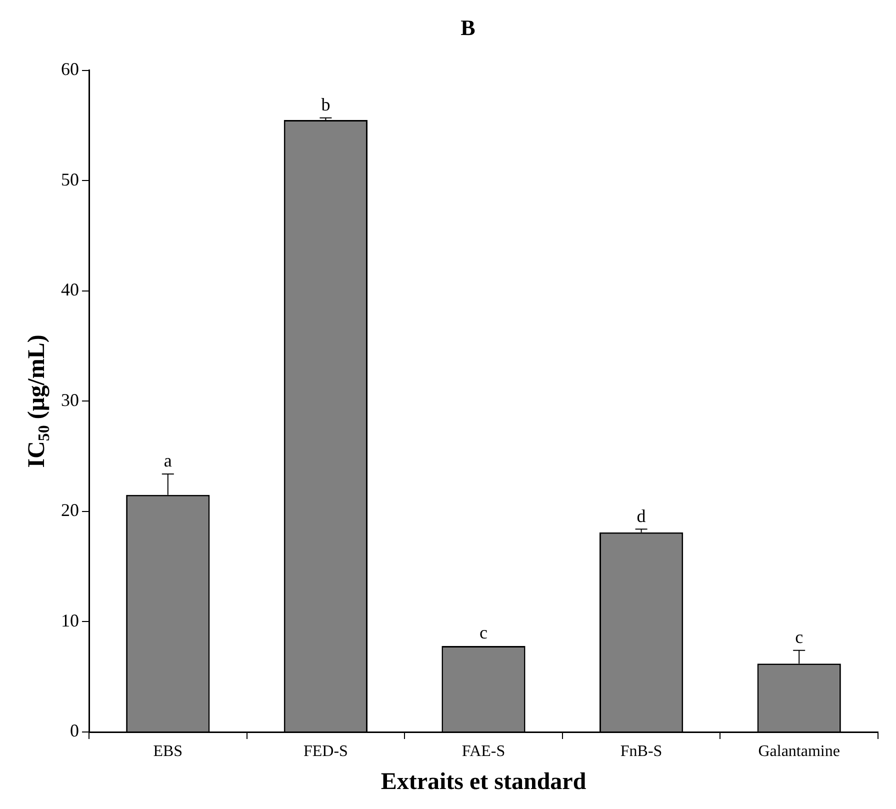 This screenshot has width=896, height=809. I want to click on y-tick-label: 60, so click(70, 69).